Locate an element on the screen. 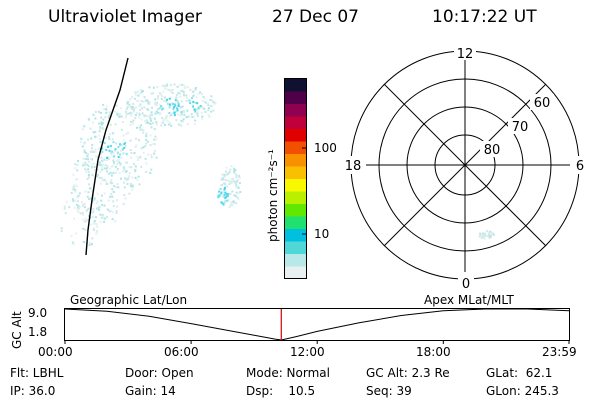 The height and width of the screenshot is (400, 600). timeline-right-label: Apex MLat/MLT is located at coordinates (469, 300).